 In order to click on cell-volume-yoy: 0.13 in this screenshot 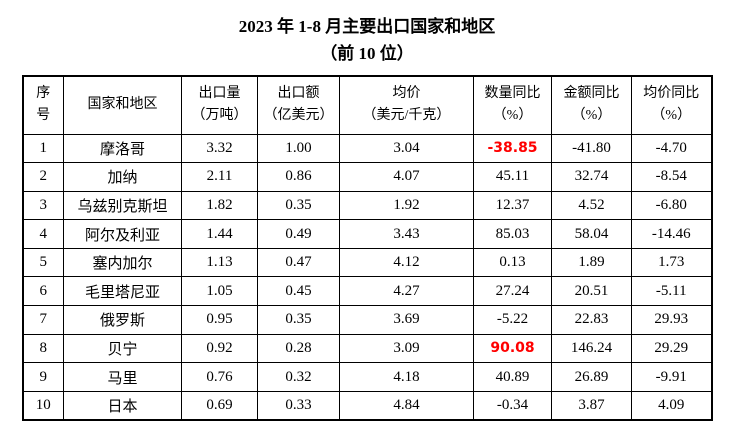, I will do `click(512, 262)`.